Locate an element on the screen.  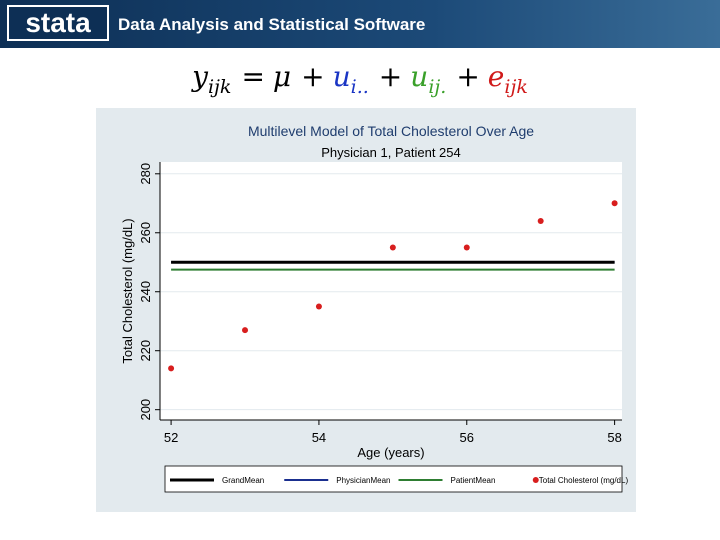
legend-marker is located at coordinates (535, 480).